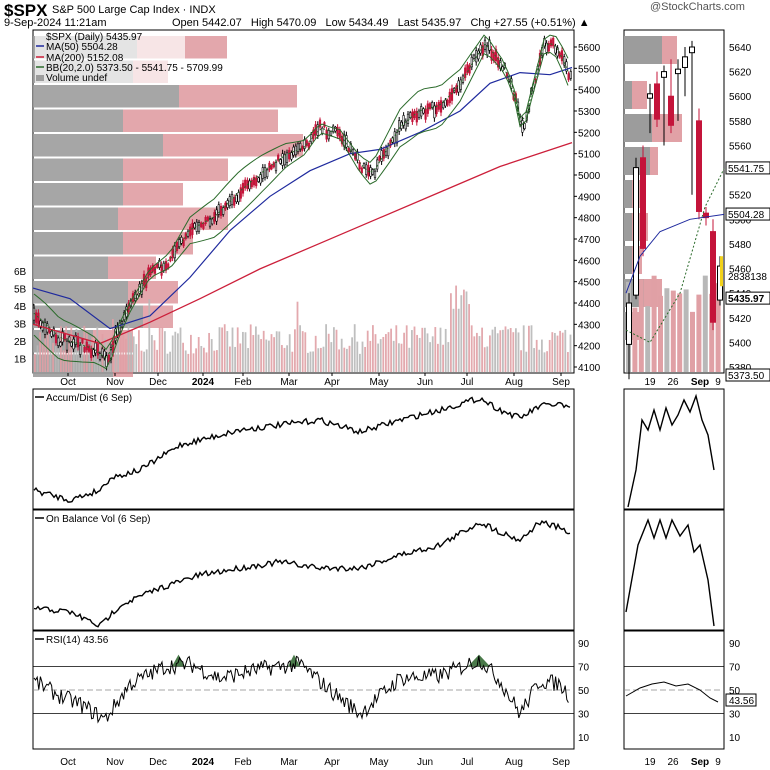 The image size is (770, 770). I want to click on rsi-zoom-line, so click(672, 692).